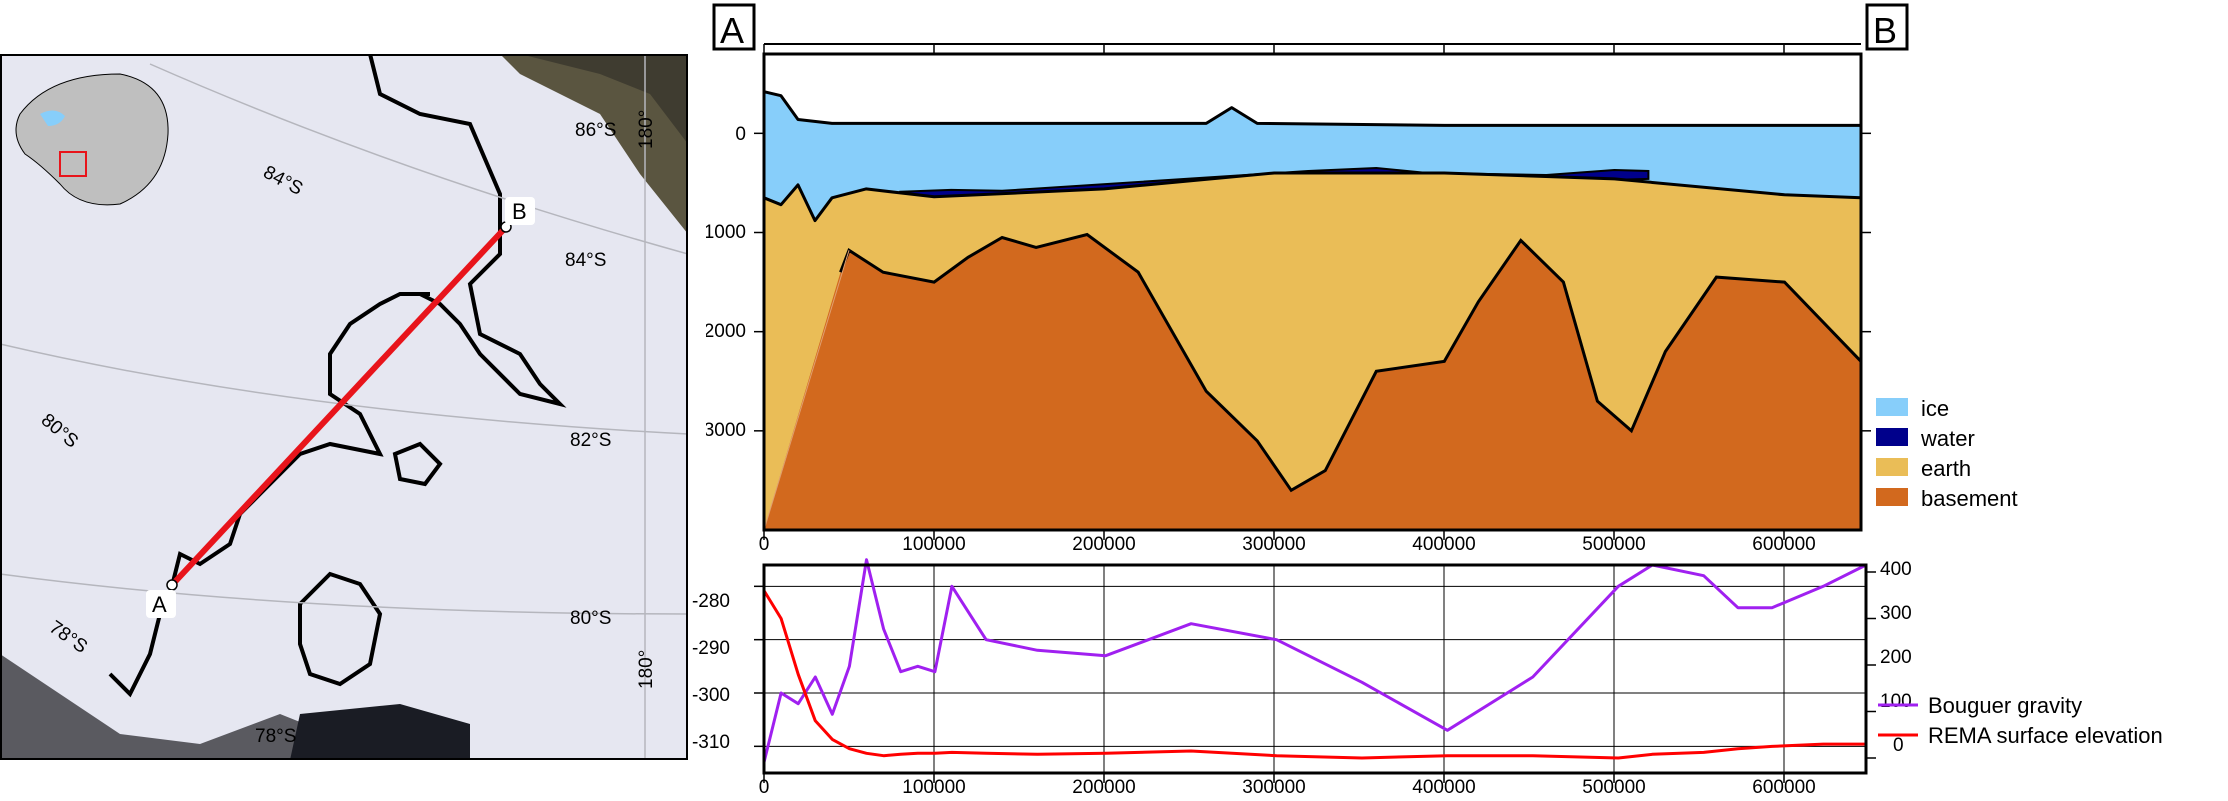 Image resolution: width=2228 pixels, height=801 pixels. I want to click on coastline-east, so click(467, 231).